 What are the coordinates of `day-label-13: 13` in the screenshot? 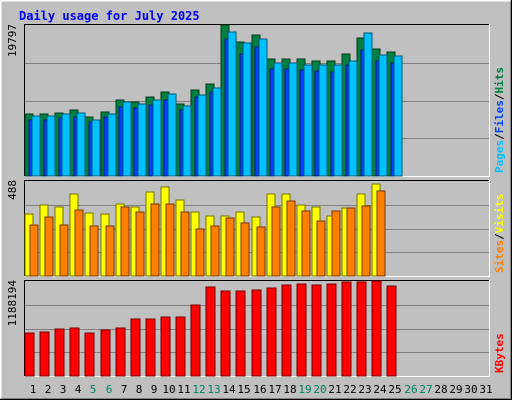 It's located at (213, 389).